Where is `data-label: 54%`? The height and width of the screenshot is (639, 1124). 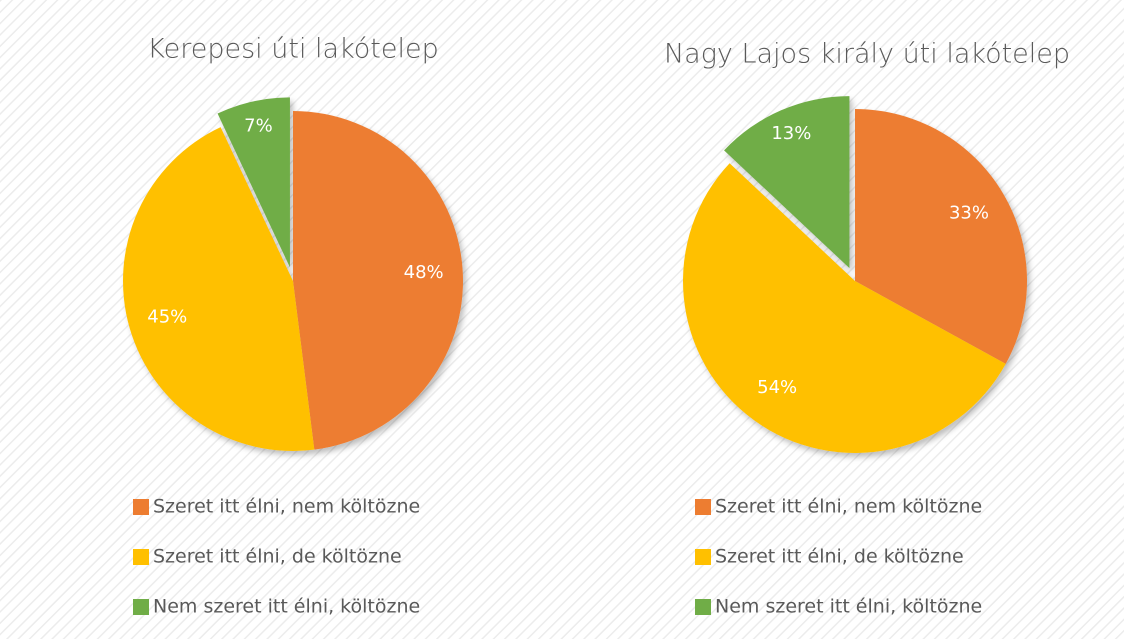 data-label: 54% is located at coordinates (777, 387).